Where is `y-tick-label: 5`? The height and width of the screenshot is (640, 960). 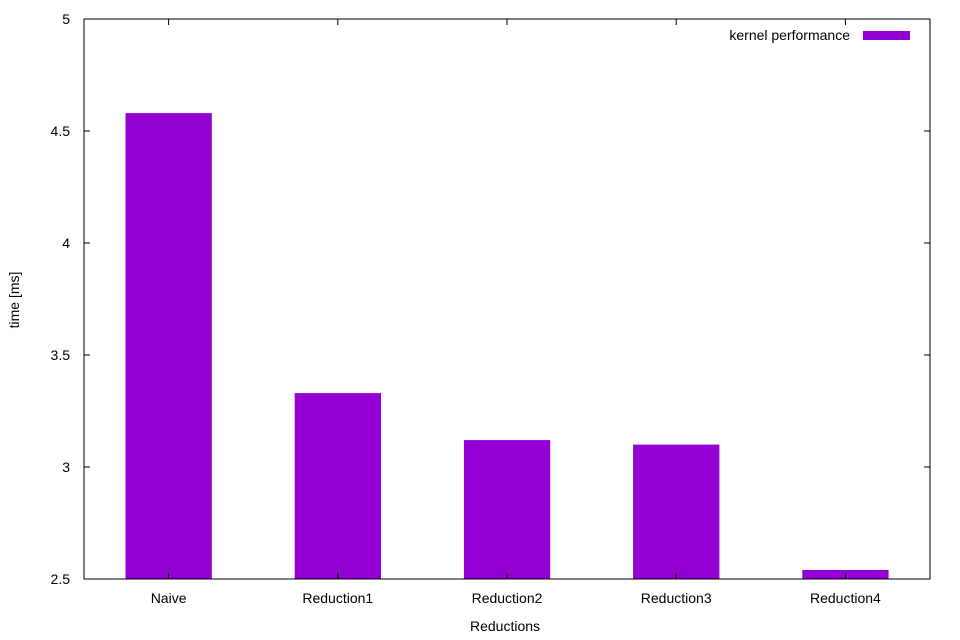
y-tick-label: 5 is located at coordinates (66, 19).